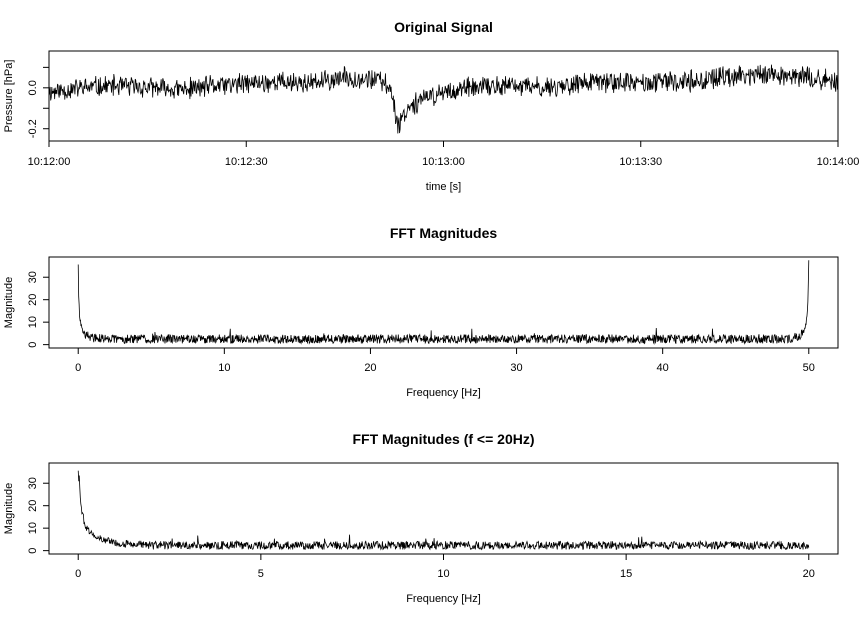 This screenshot has width=865, height=618. I want to click on x-tick-label: 10:12:00, so click(49, 162).